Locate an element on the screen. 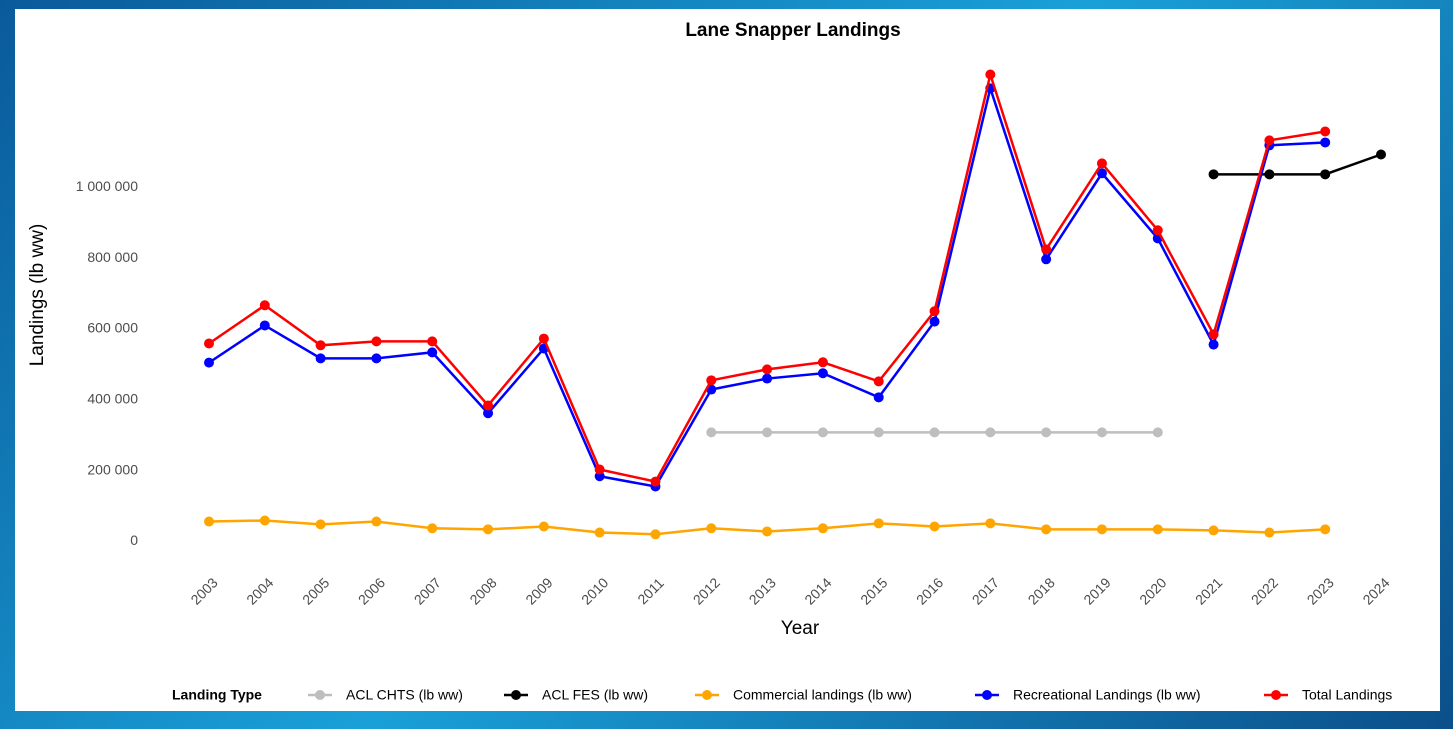 This screenshot has height=729, width=1453. legend-label: Total Landings is located at coordinates (1347, 695).